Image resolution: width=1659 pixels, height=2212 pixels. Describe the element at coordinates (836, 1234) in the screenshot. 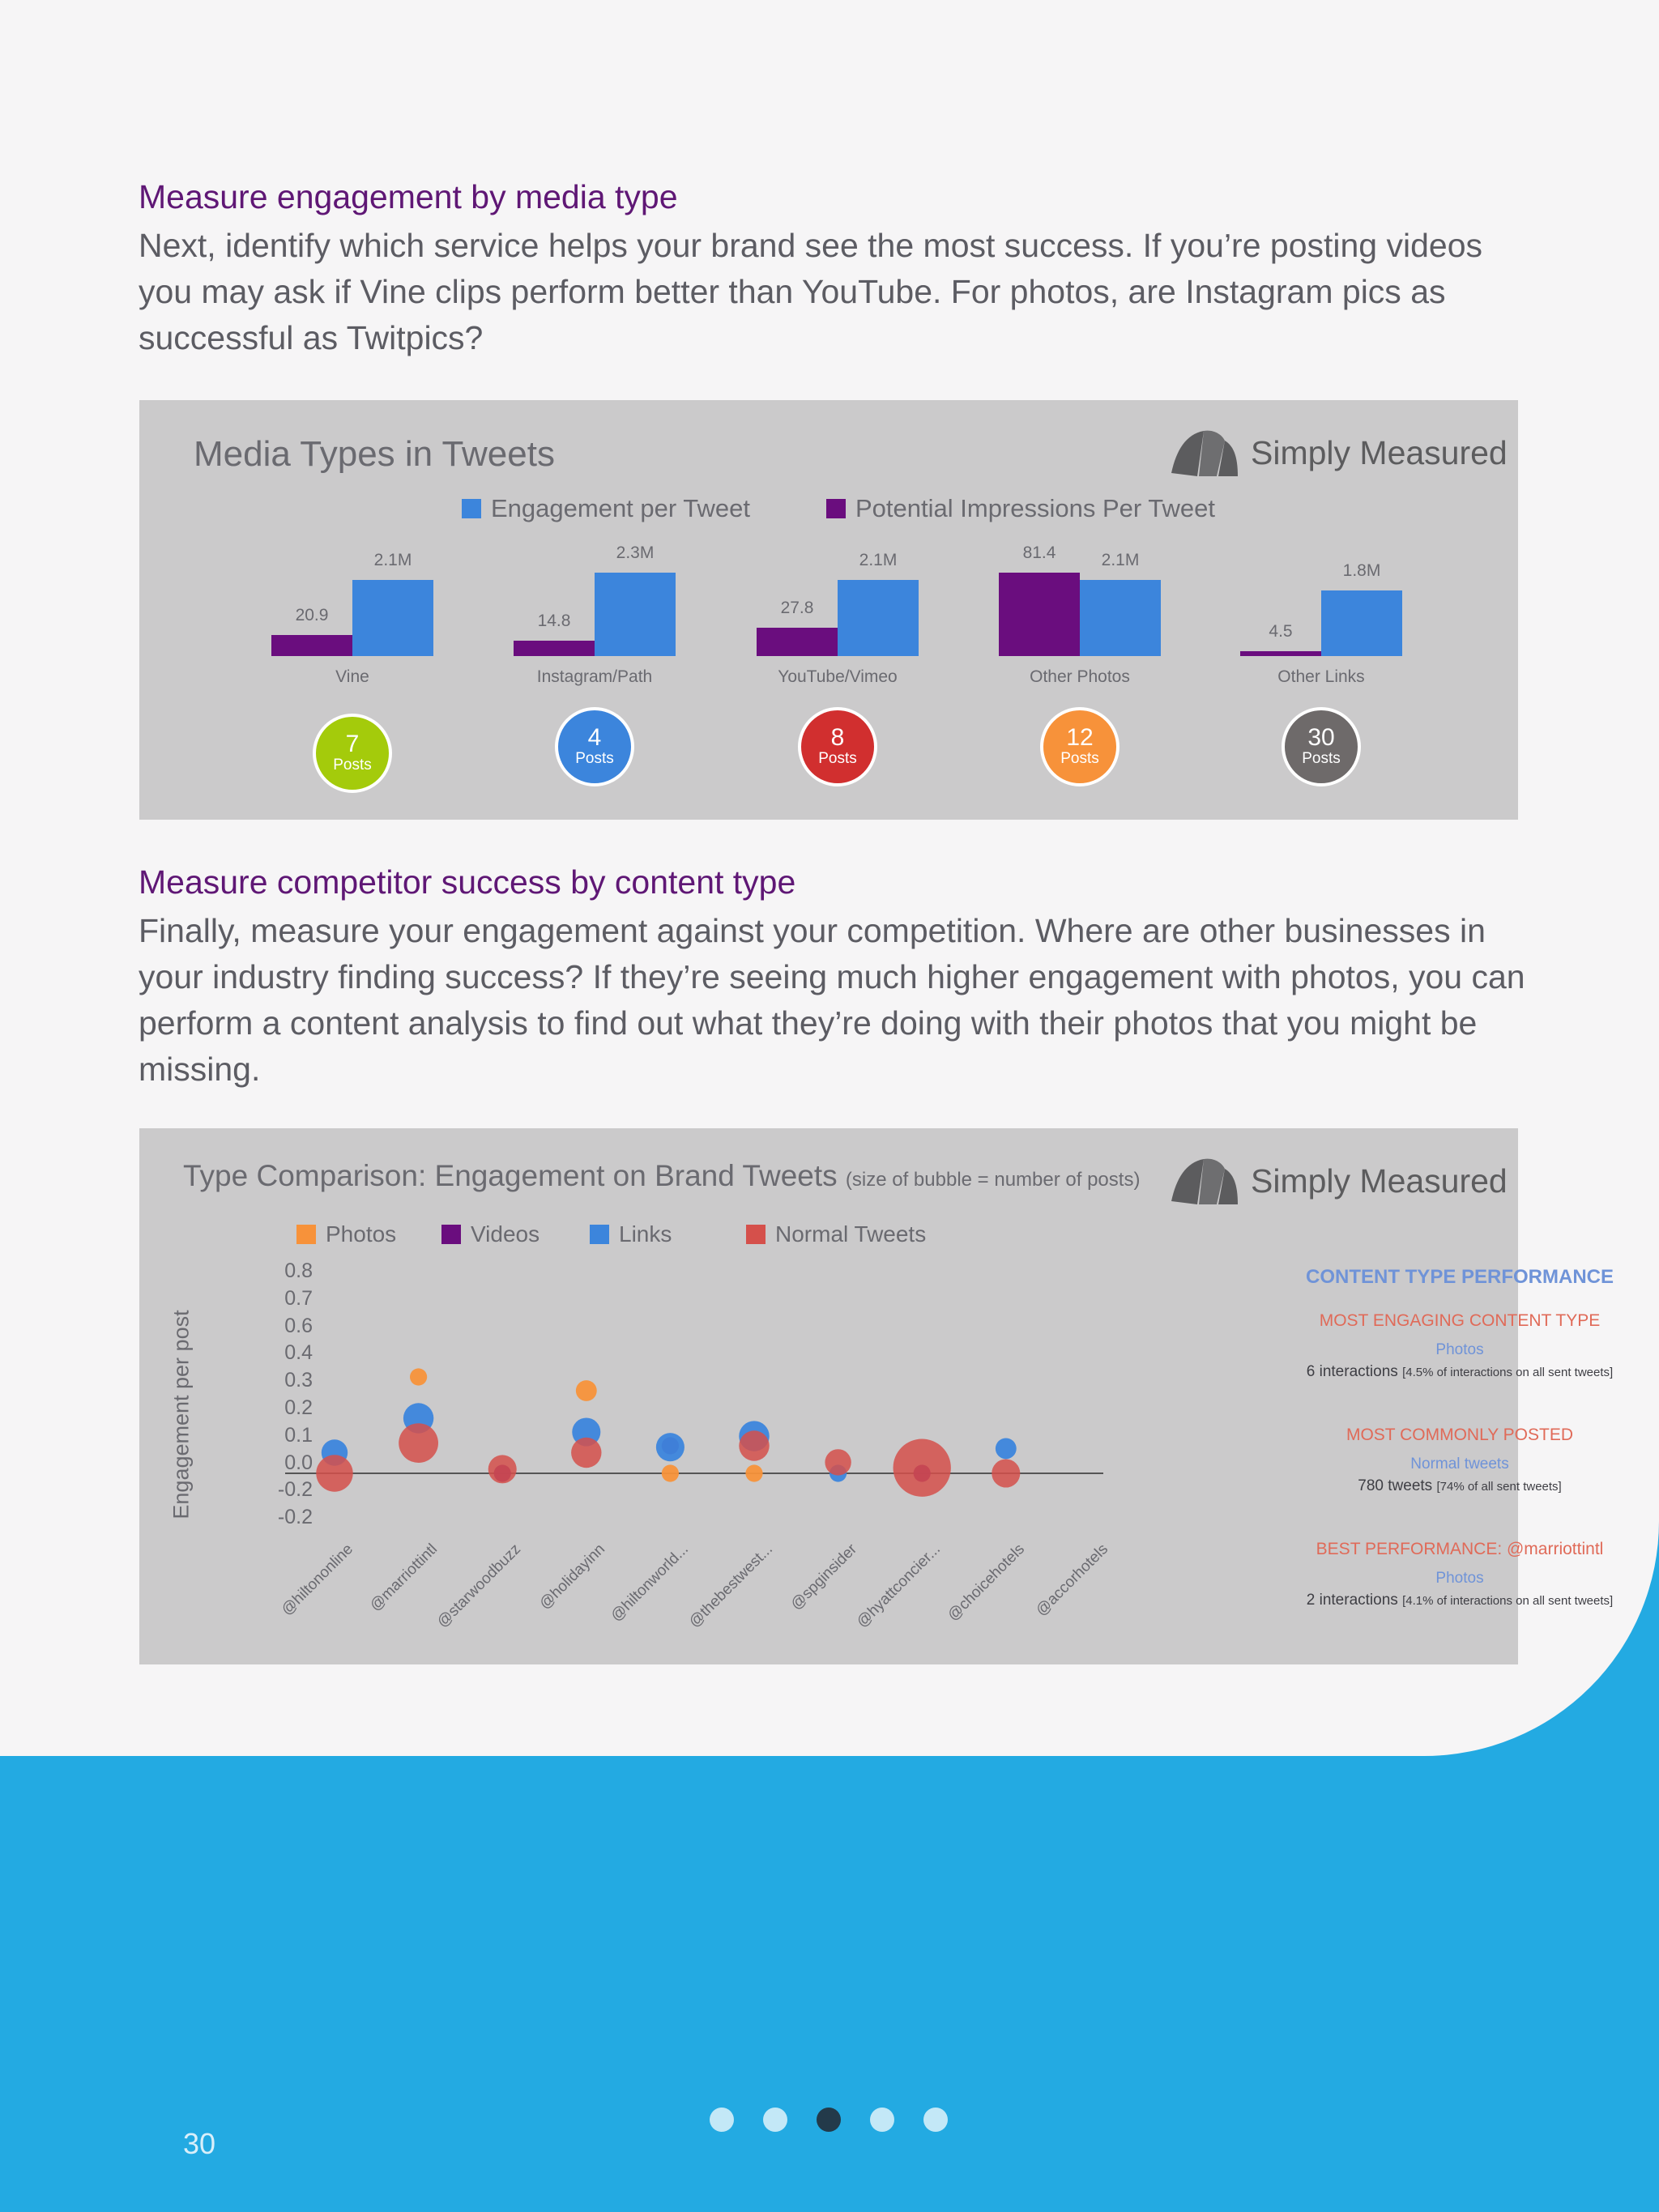

I see `legend-normal-tweets: Normal Tweets` at that location.